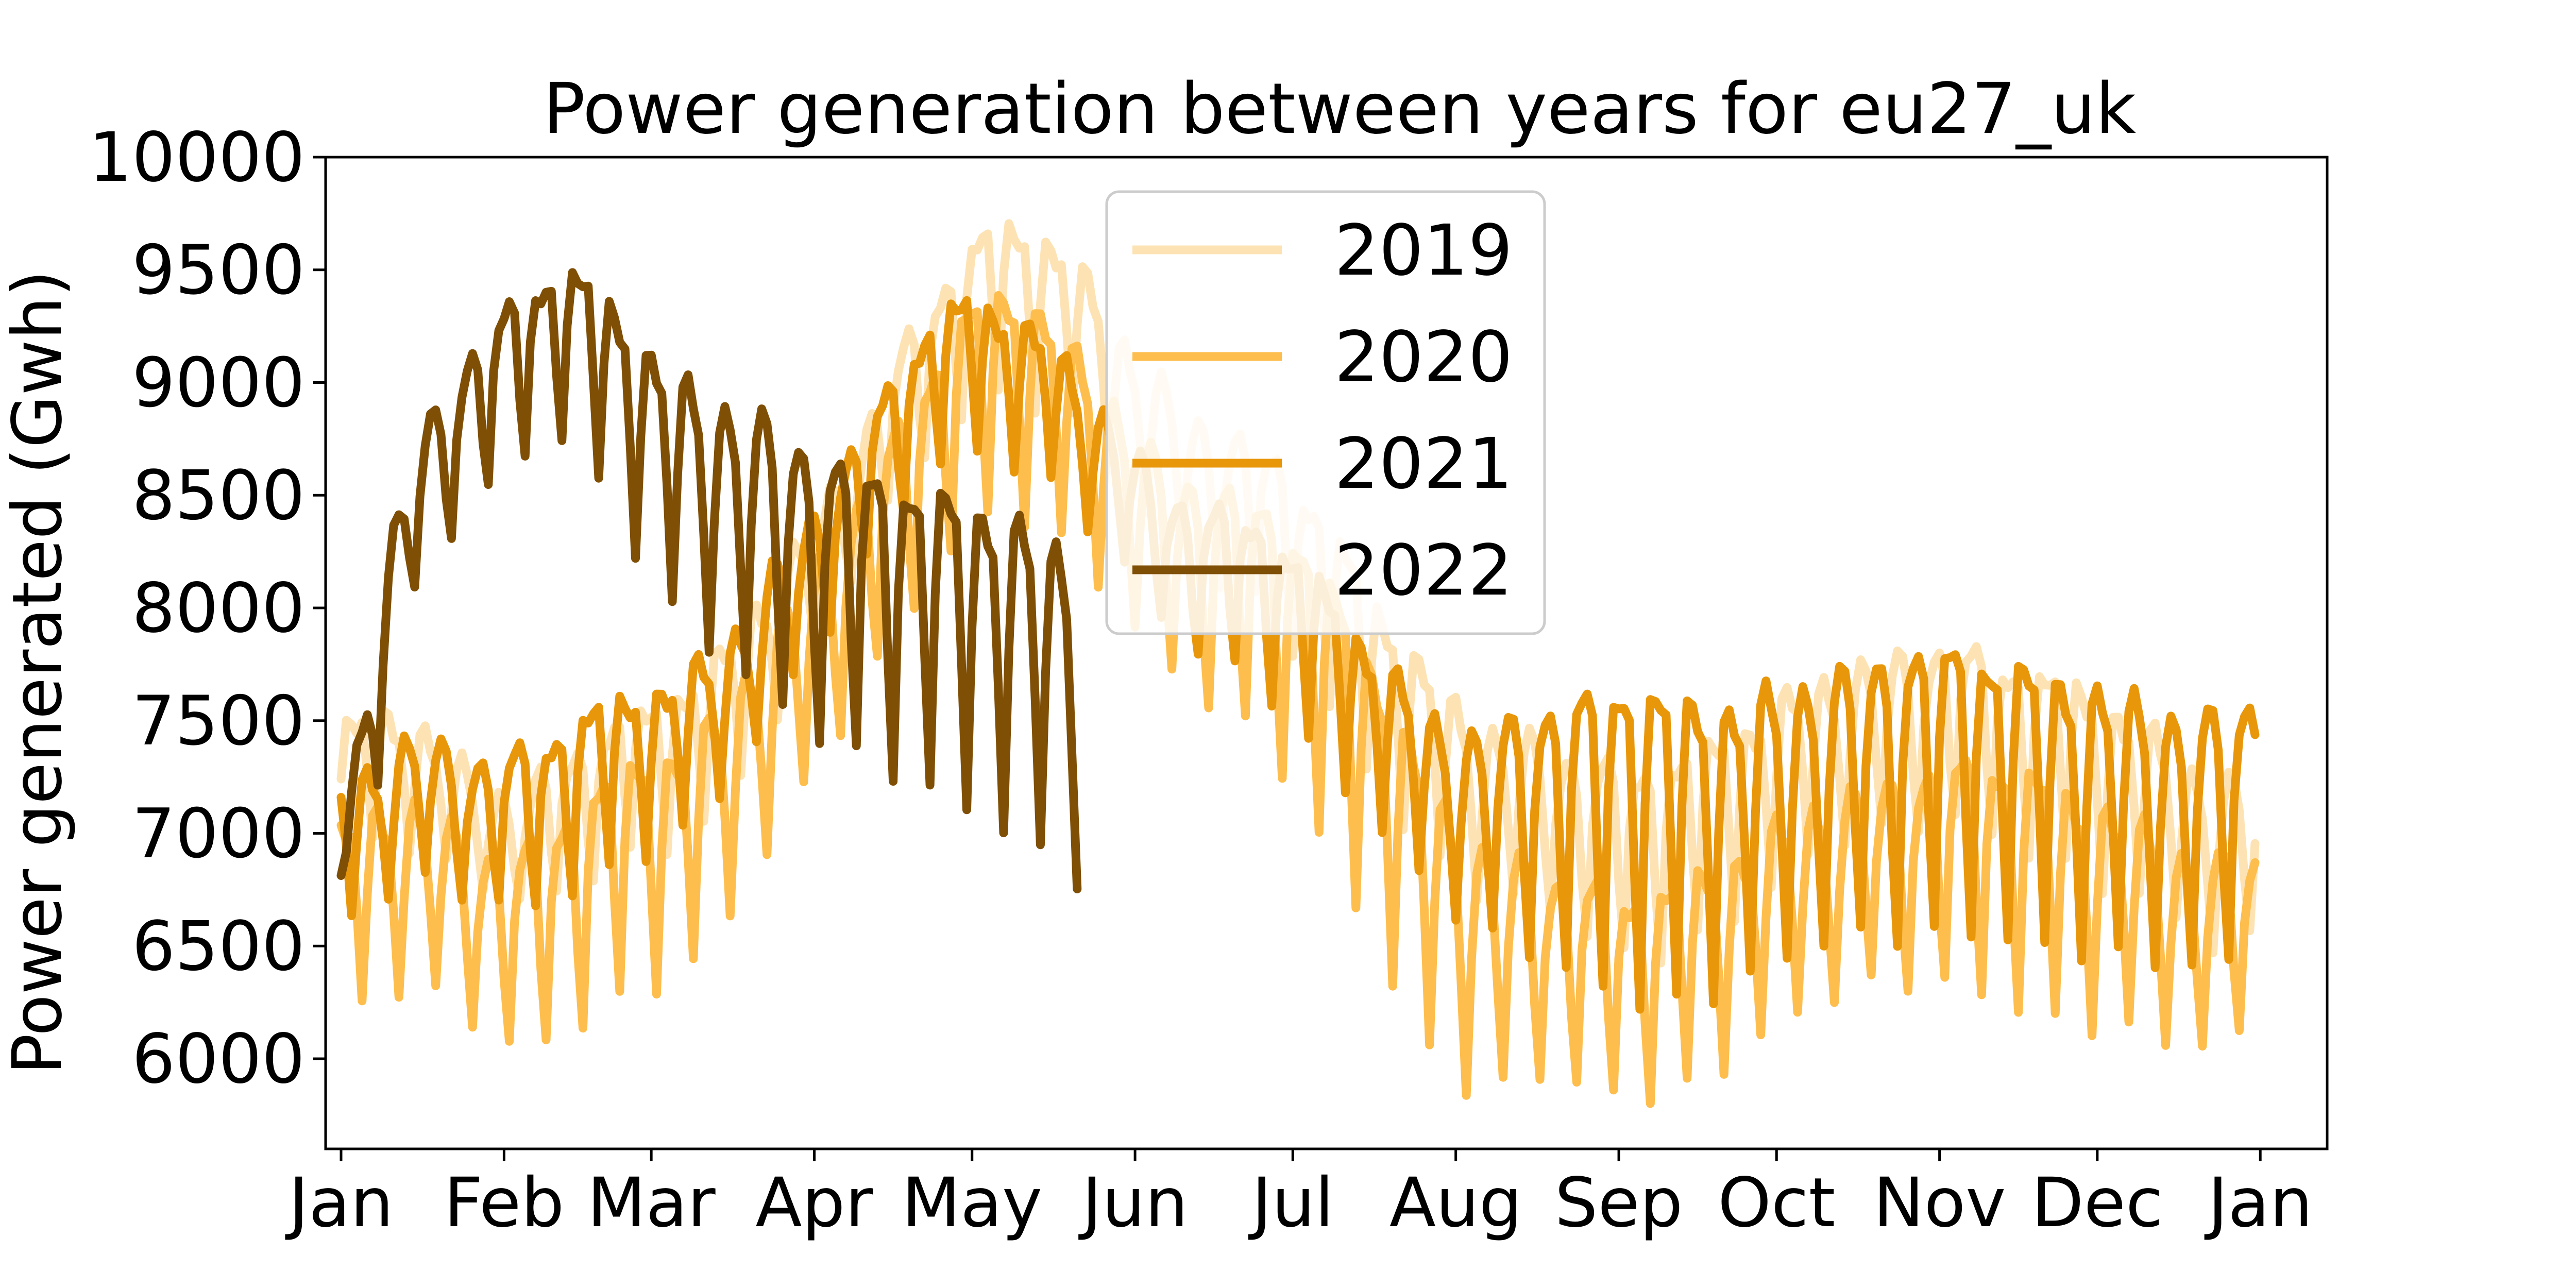 Image resolution: width=2576 pixels, height=1288 pixels. I want to click on y-tick-label: 8500, so click(218, 495).